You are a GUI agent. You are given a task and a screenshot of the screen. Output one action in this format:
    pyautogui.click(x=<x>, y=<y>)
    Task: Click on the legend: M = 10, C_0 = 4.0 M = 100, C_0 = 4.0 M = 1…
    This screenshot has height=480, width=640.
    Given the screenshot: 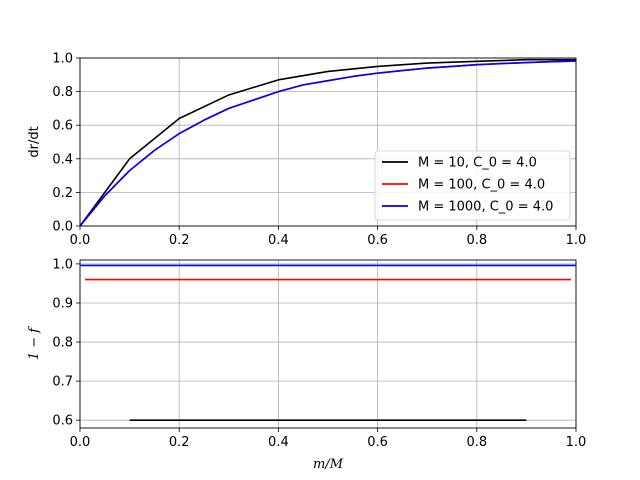 What is the action you would take?
    pyautogui.click(x=472, y=185)
    